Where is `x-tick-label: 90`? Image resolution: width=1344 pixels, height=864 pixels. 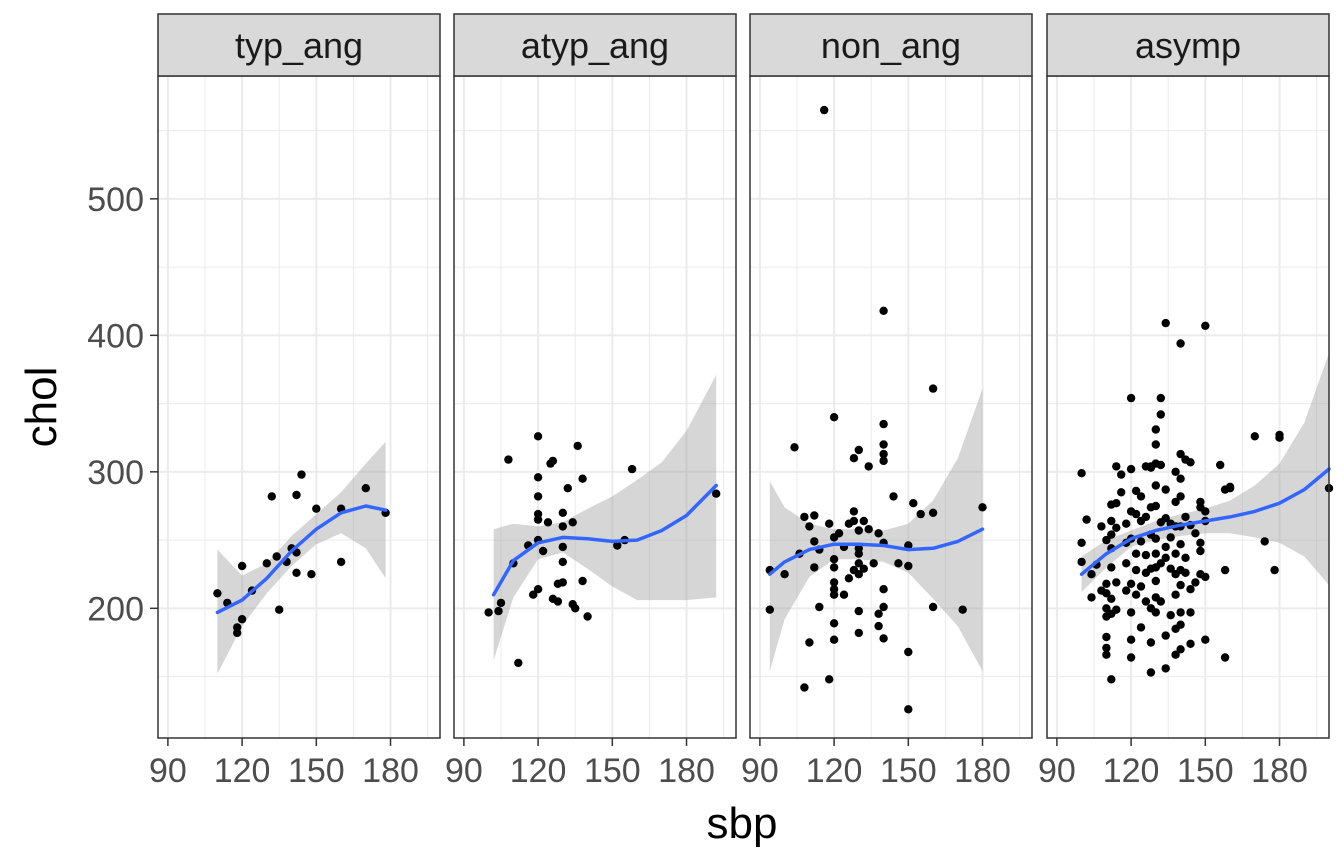 x-tick-label: 90 is located at coordinates (464, 771).